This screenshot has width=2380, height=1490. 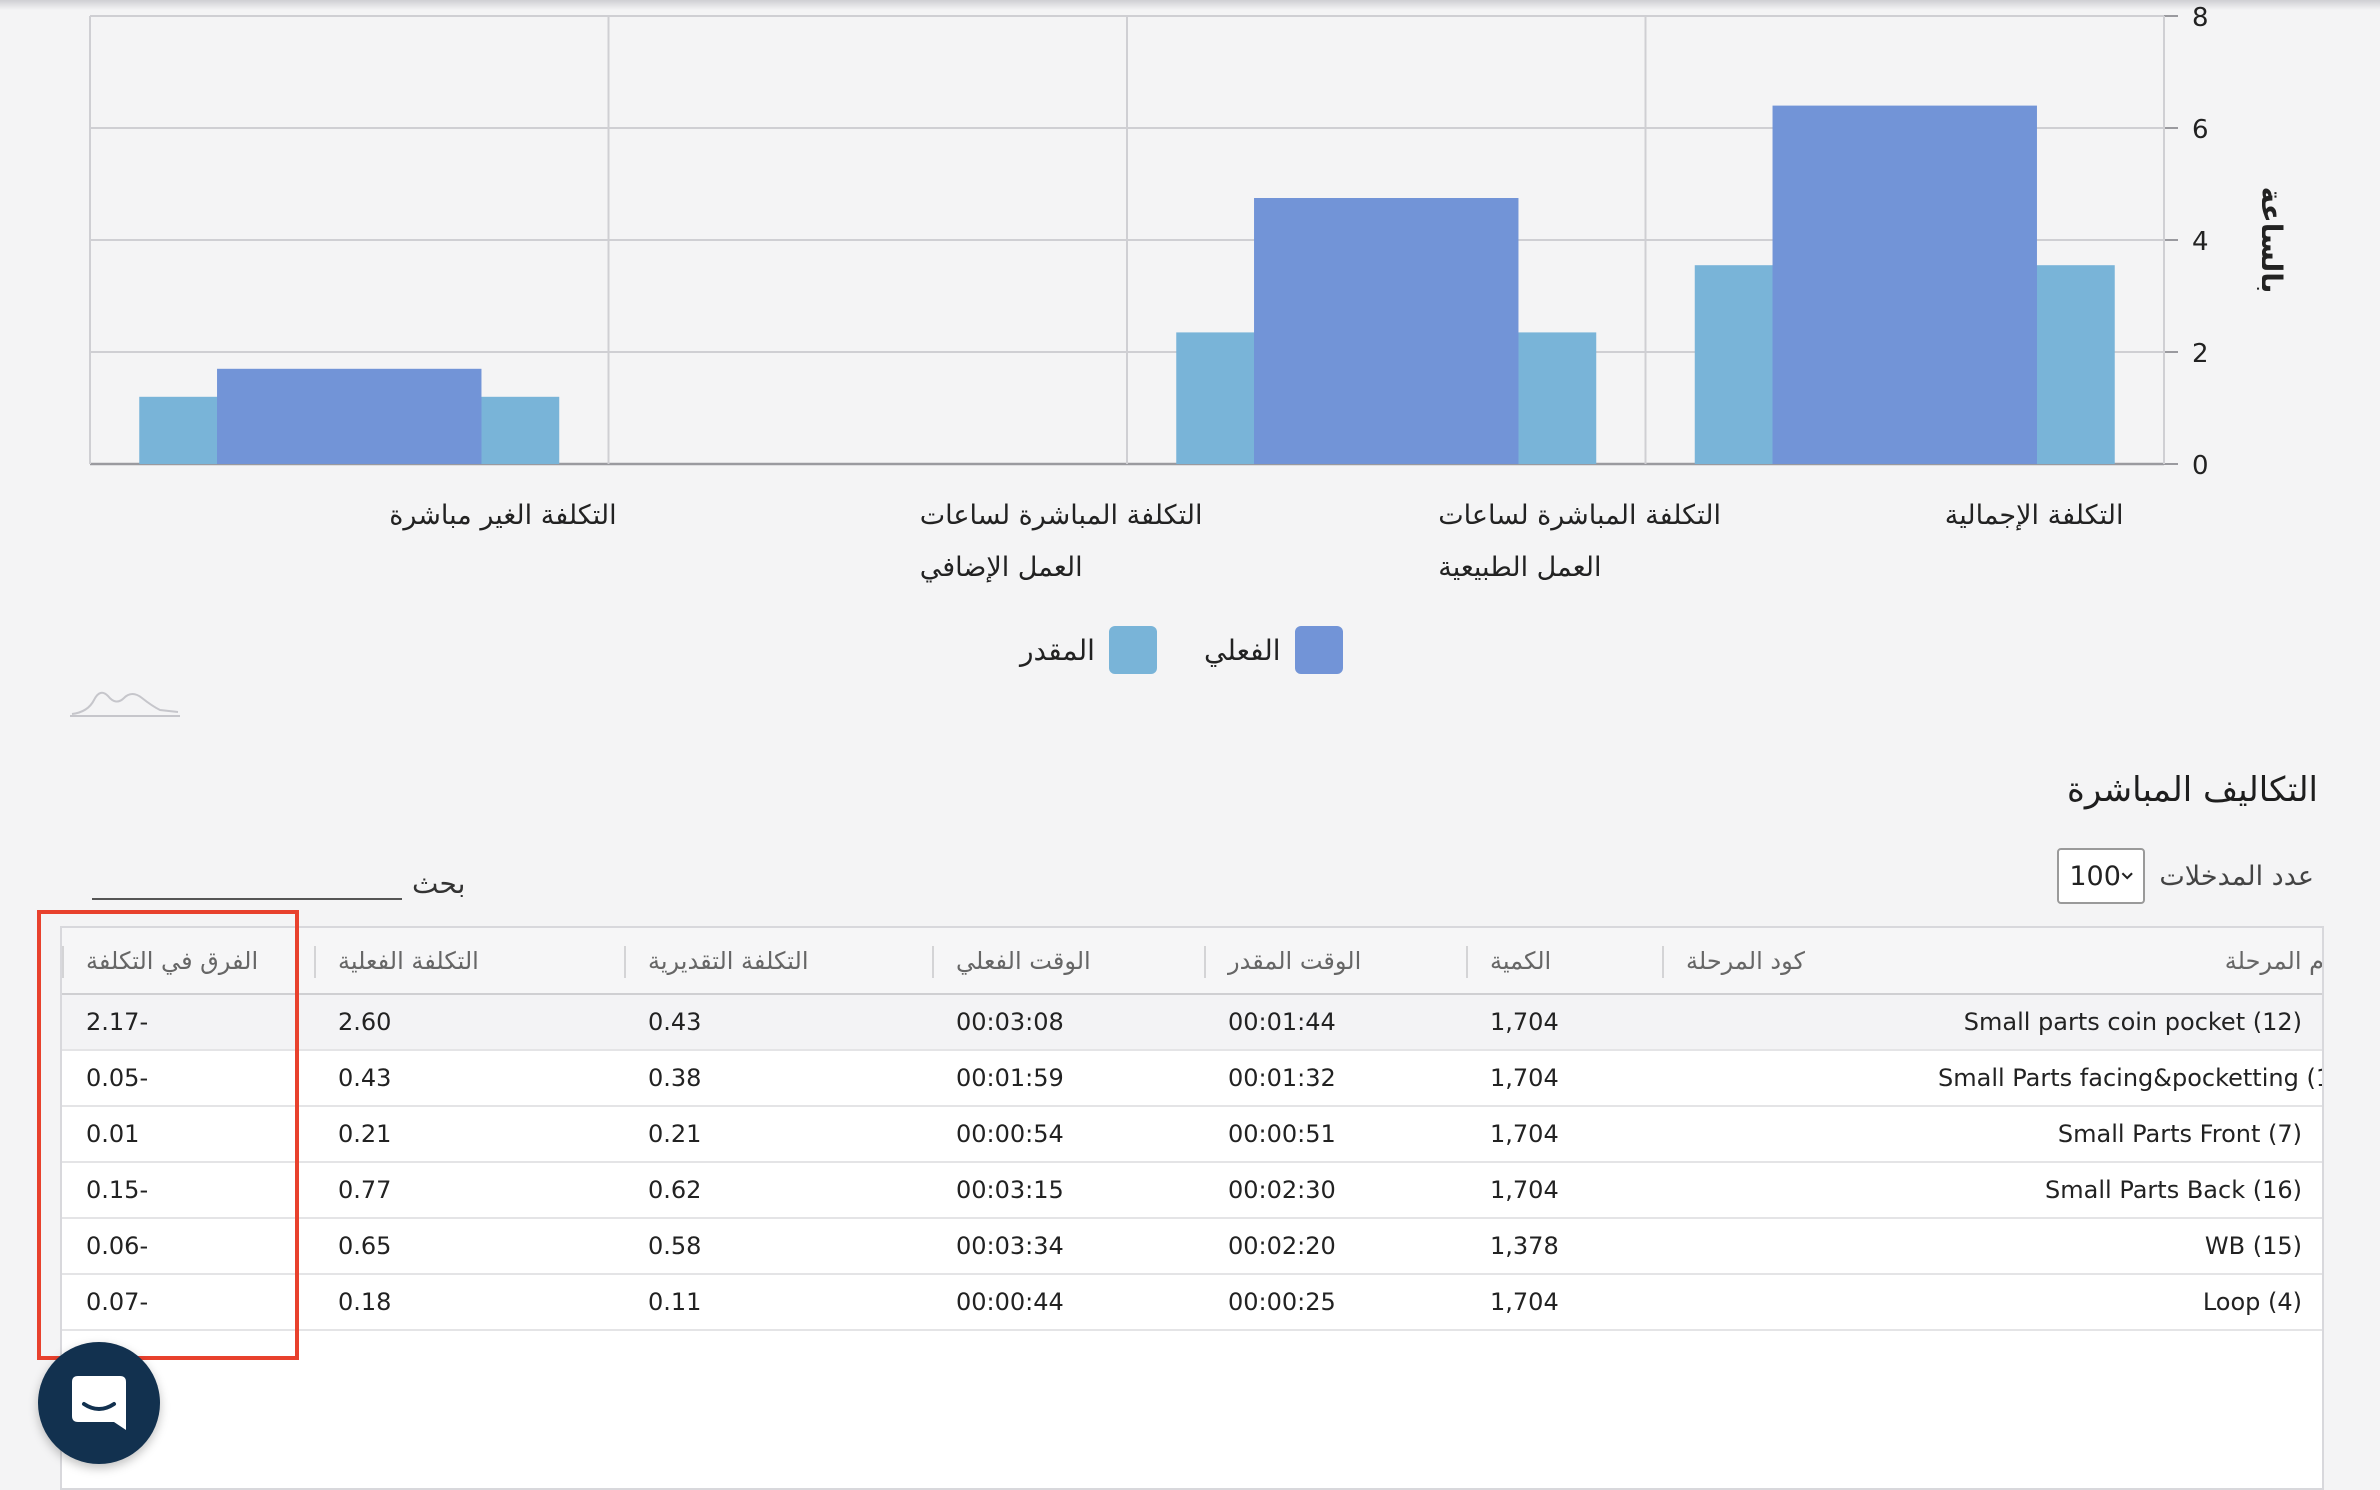 What do you see at coordinates (1282, 1134) in the screenshot?
I see `cell-estimated-time: 00:00:51` at bounding box center [1282, 1134].